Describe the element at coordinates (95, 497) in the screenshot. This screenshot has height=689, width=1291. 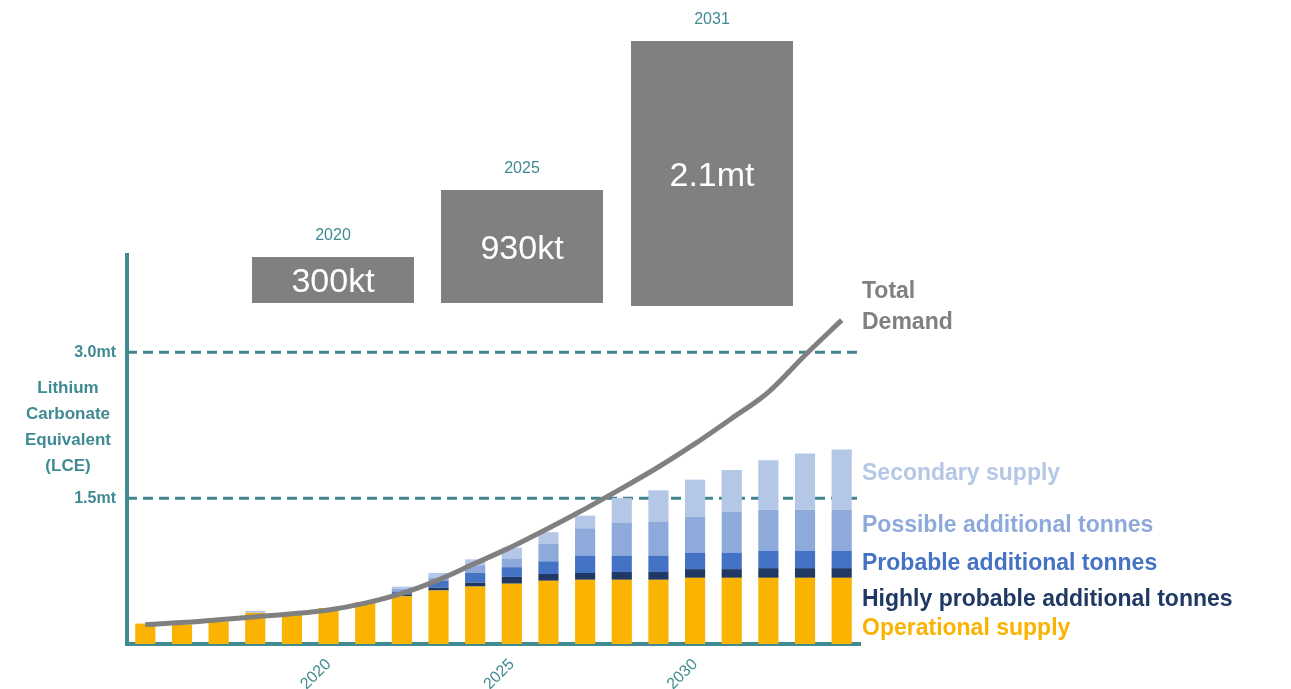
I see `y-tick-label: 1.5mt` at that location.